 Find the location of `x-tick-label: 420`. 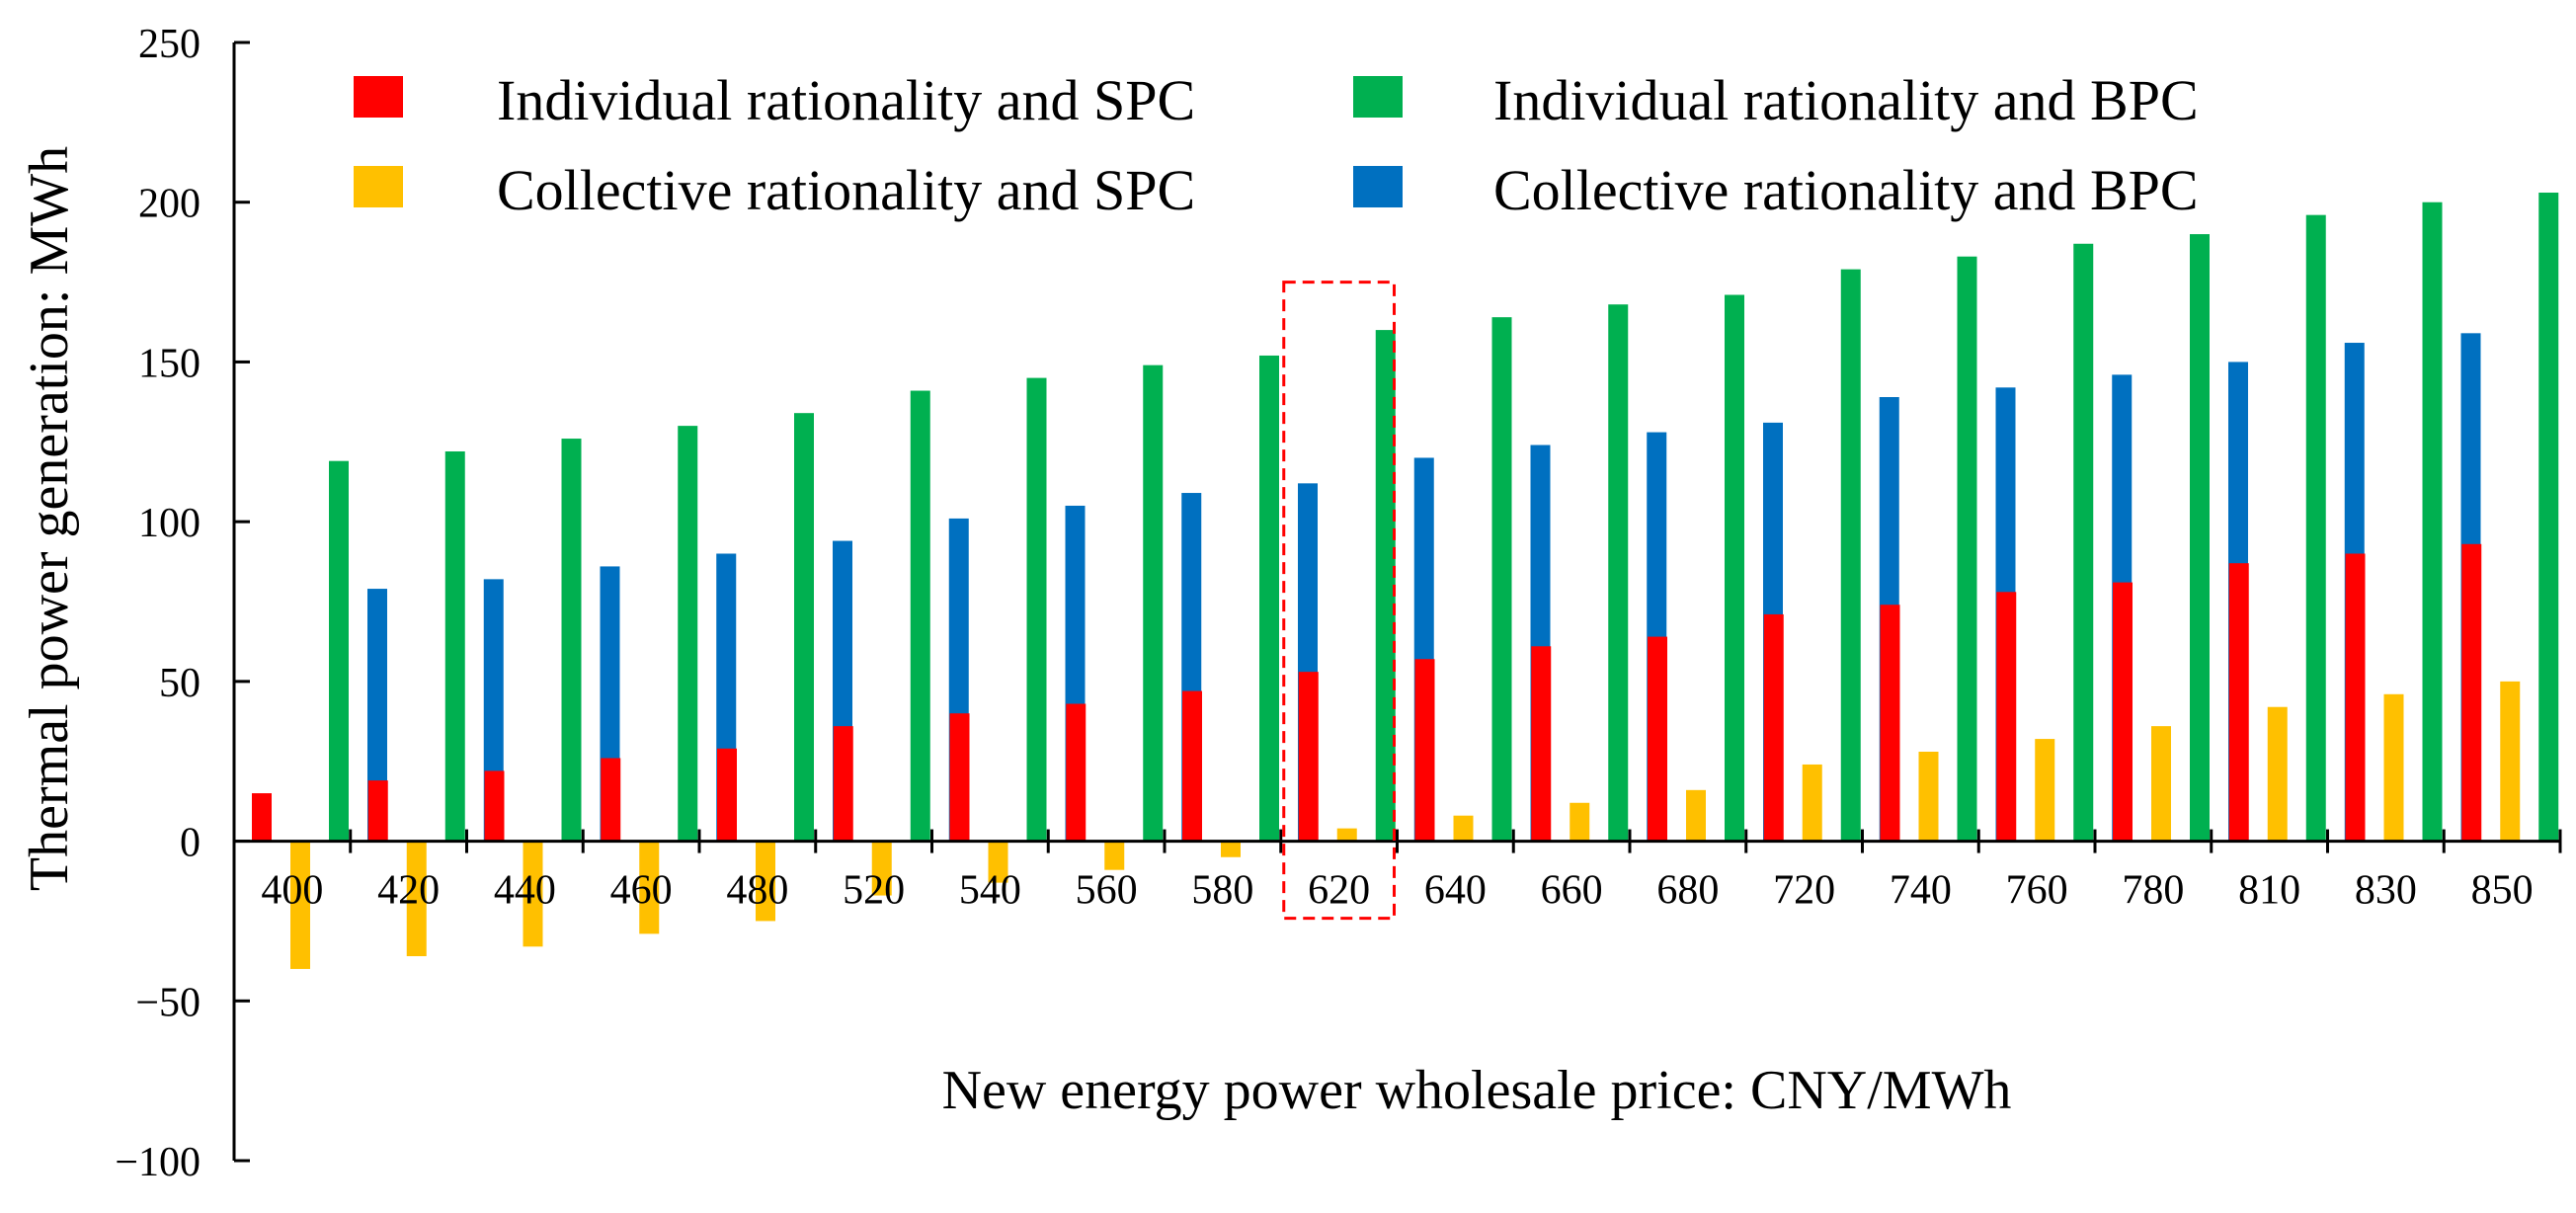

x-tick-label: 420 is located at coordinates (408, 891).